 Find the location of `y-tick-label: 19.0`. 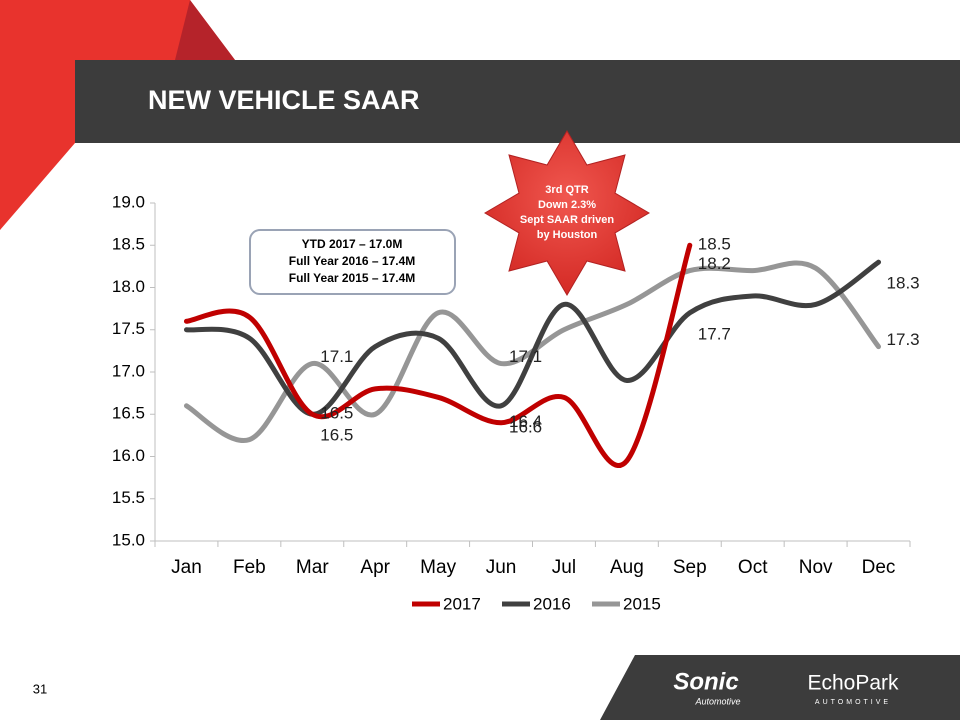

y-tick-label: 19.0 is located at coordinates (128, 201).